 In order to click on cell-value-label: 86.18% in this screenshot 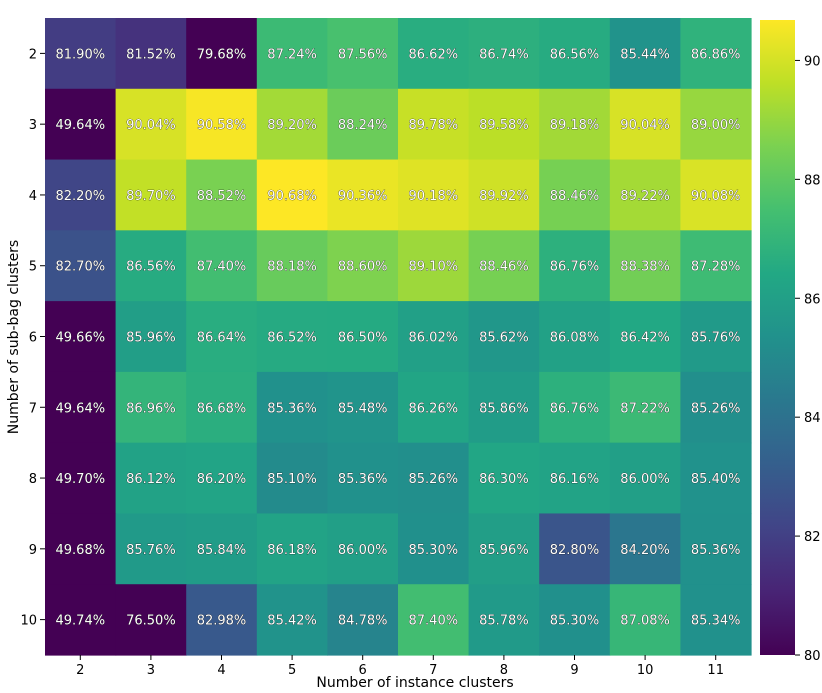, I will do `click(292, 550)`.